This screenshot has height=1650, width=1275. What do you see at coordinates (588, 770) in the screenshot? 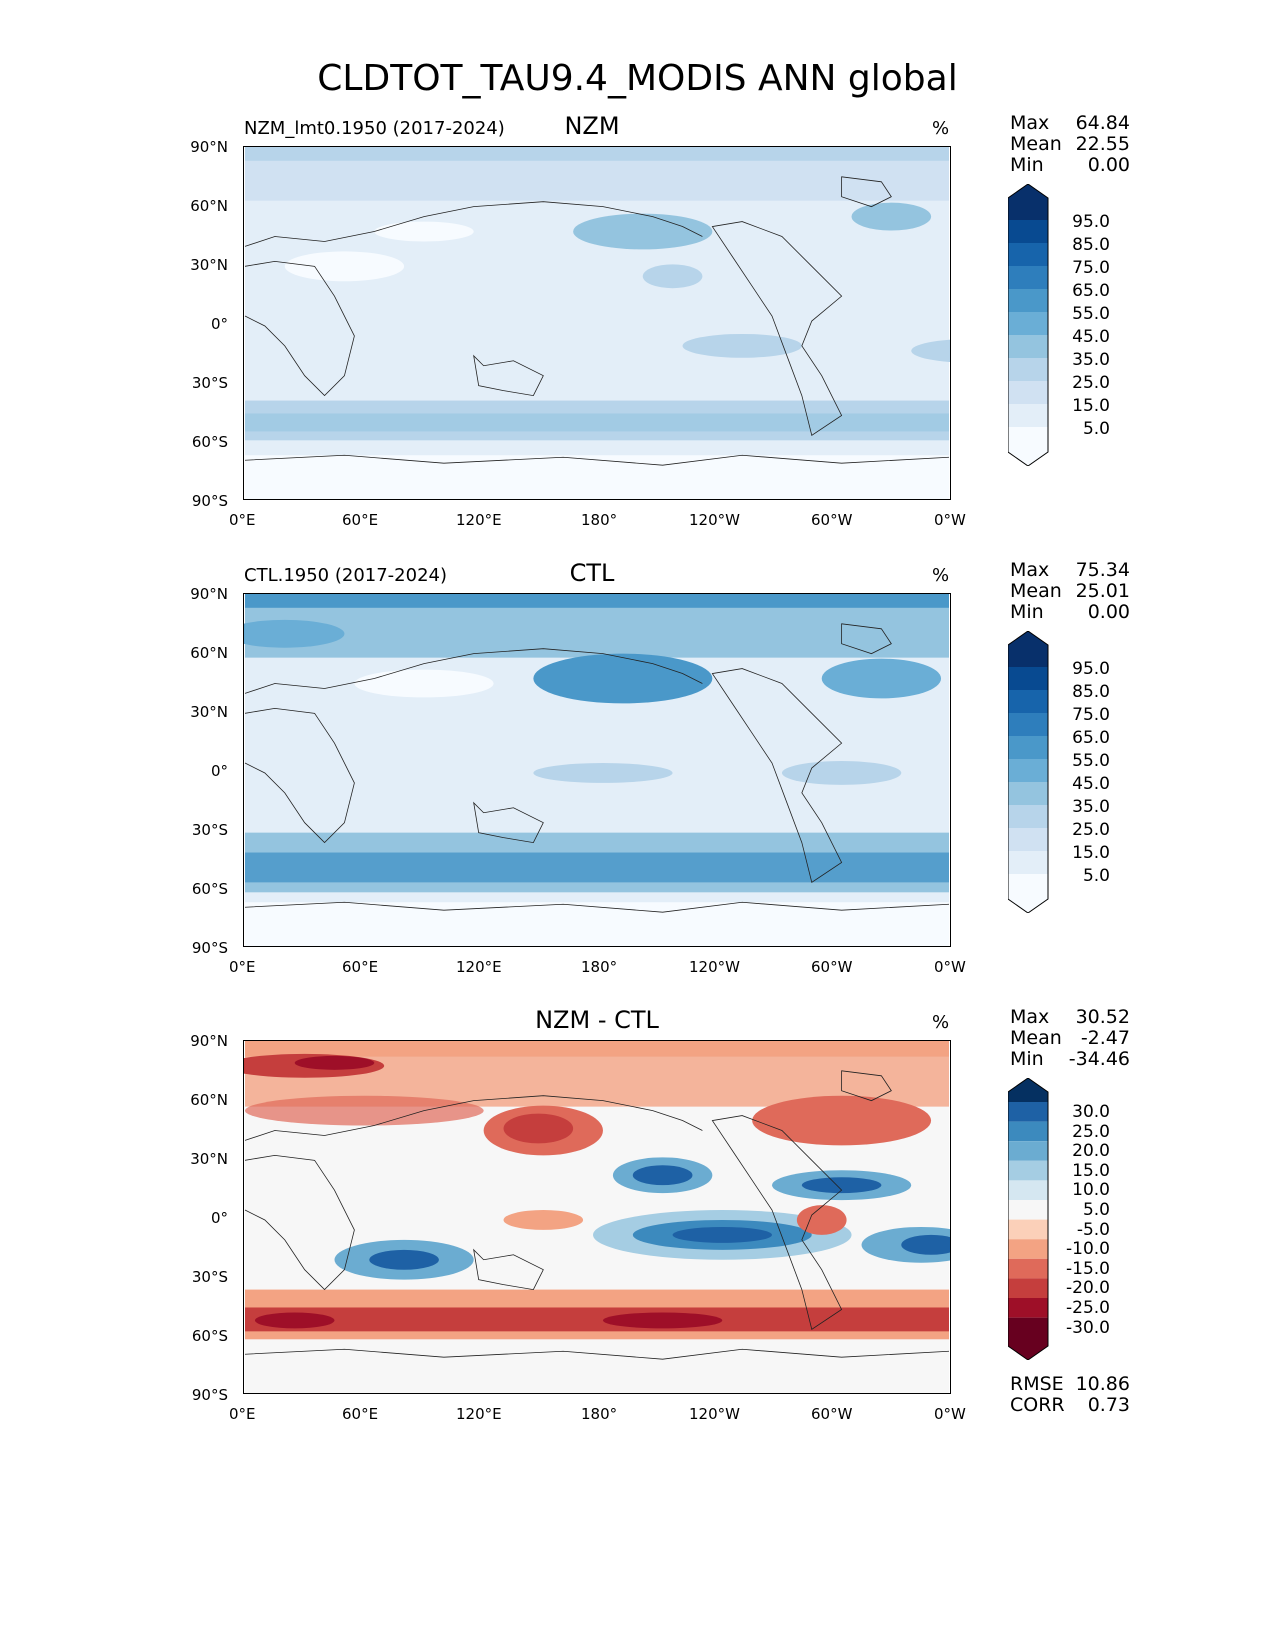
I see `map-ctl` at bounding box center [588, 770].